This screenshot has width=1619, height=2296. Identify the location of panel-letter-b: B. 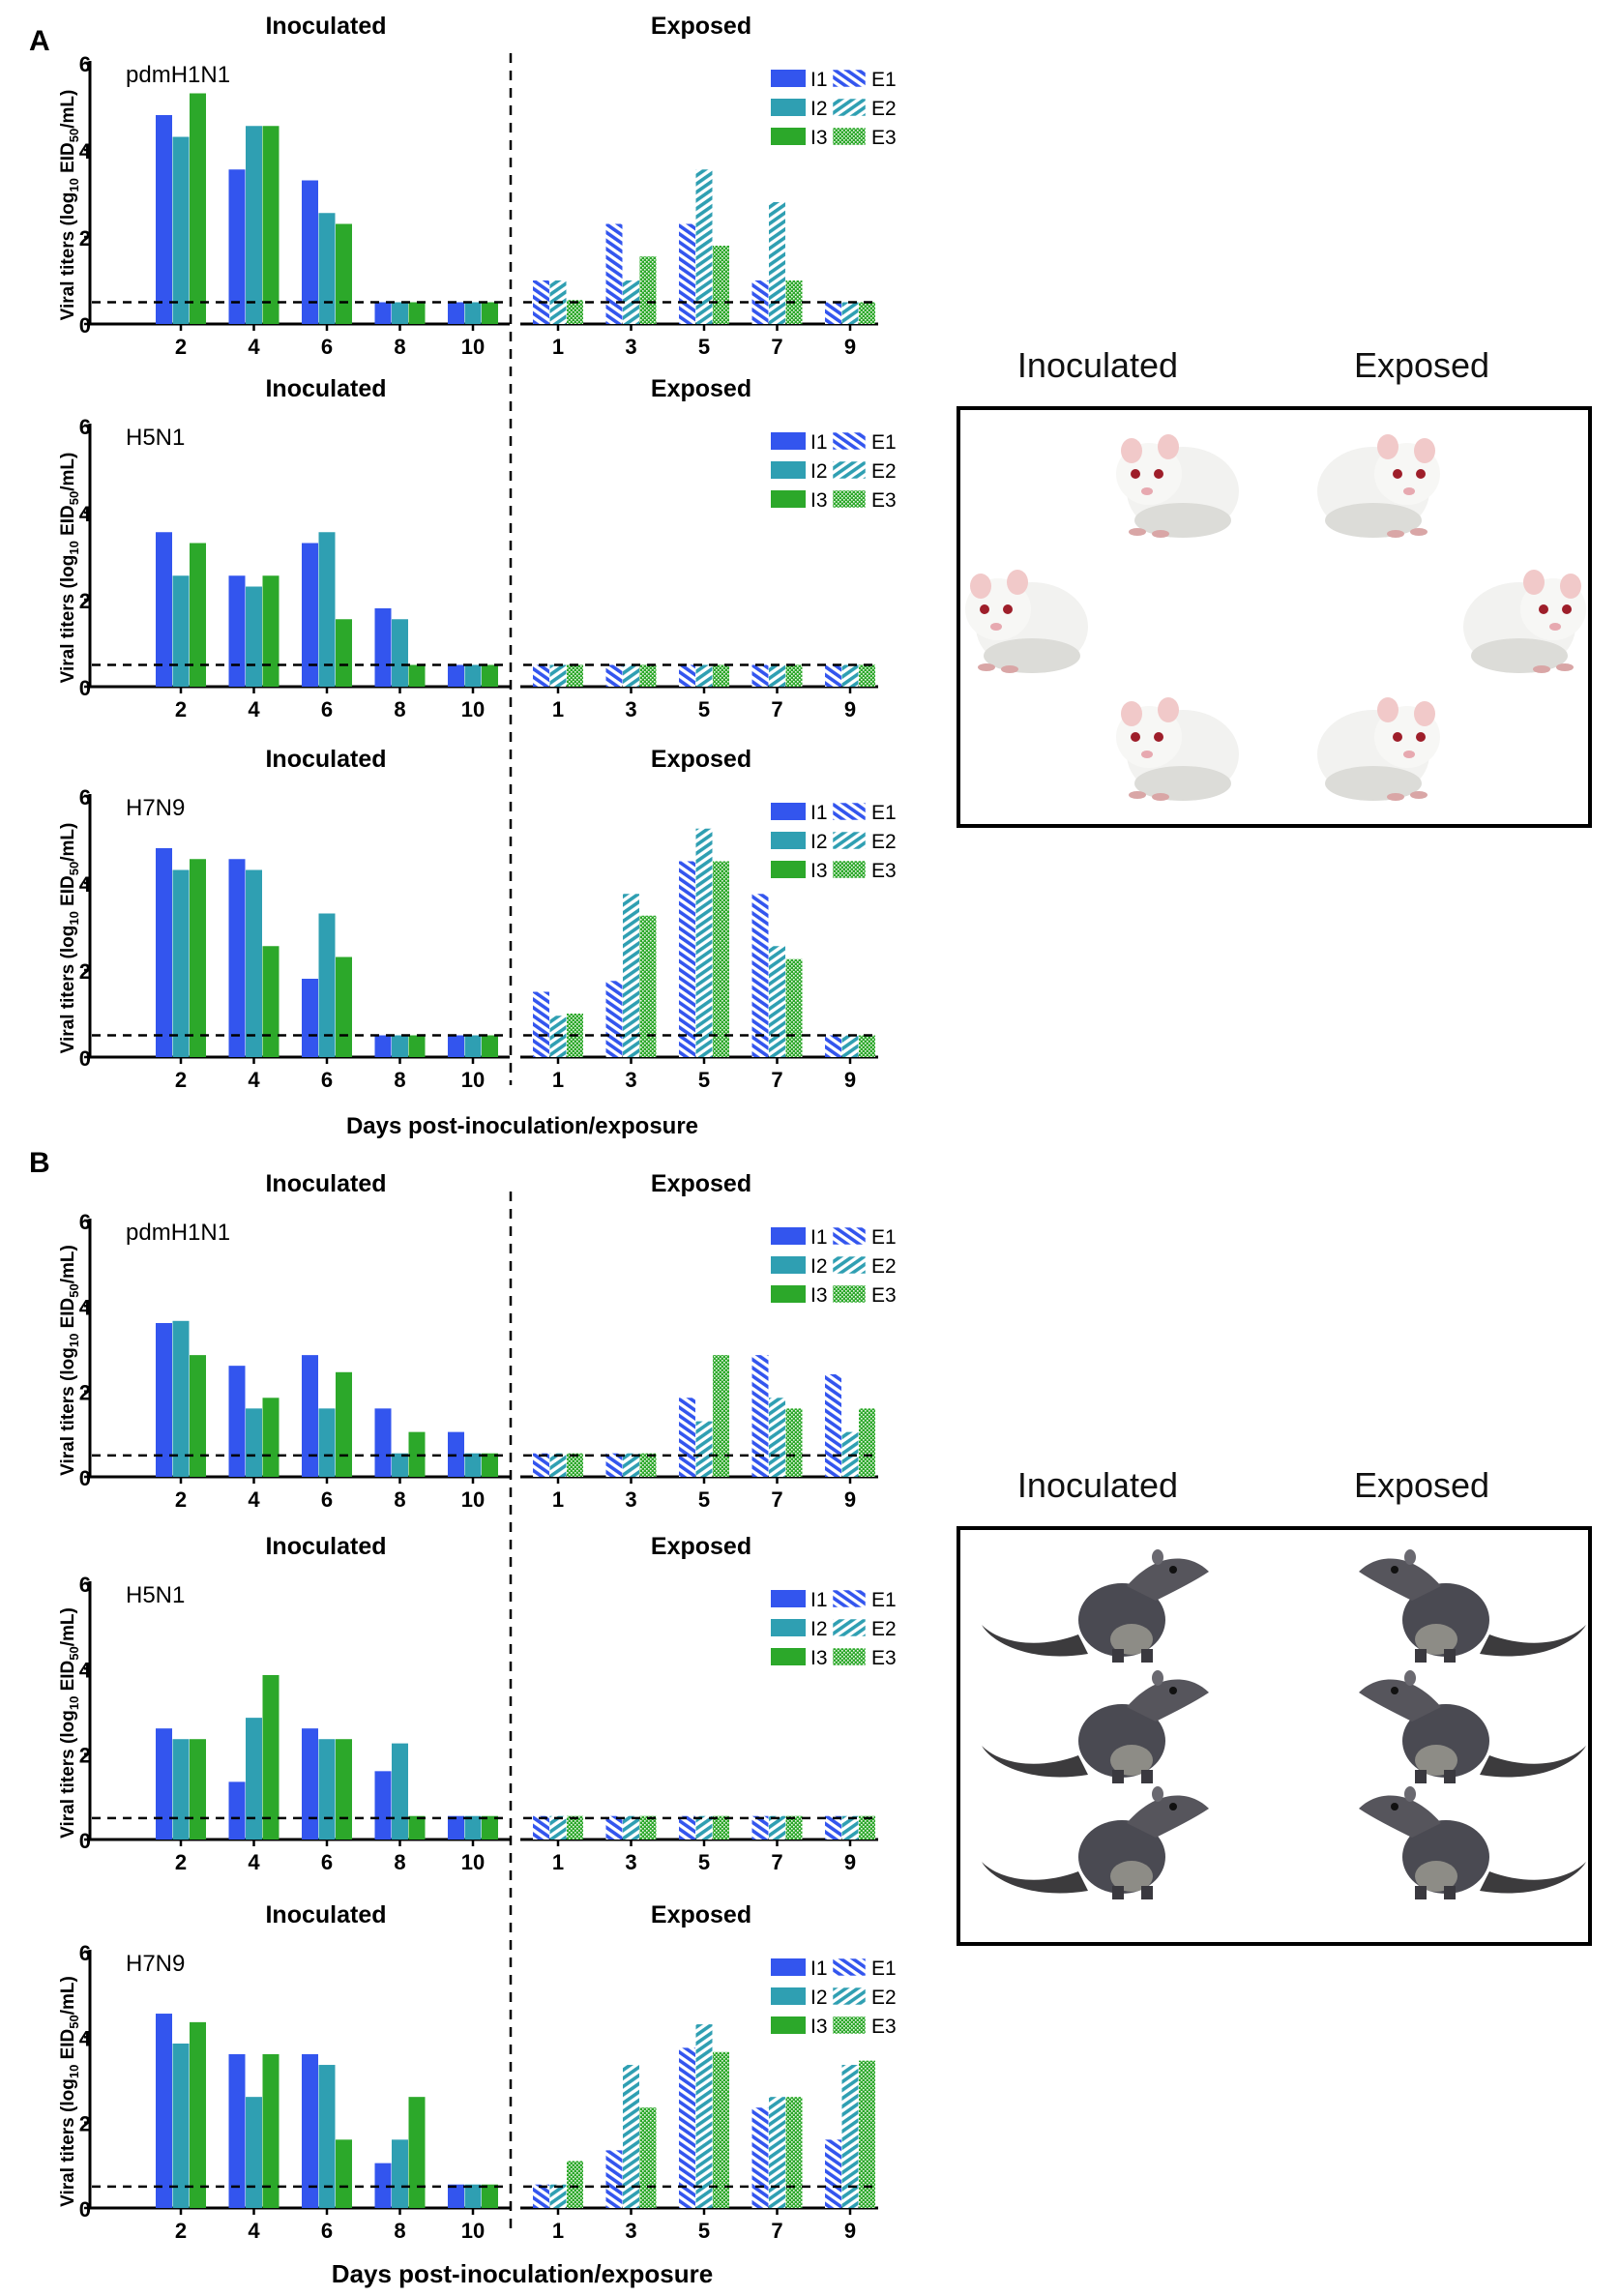
(39, 1163).